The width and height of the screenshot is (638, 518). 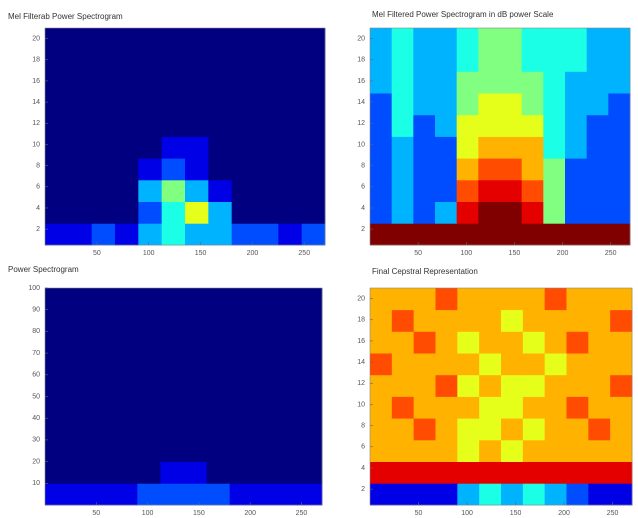 I want to click on x-tick-label: 50, so click(x=96, y=513).